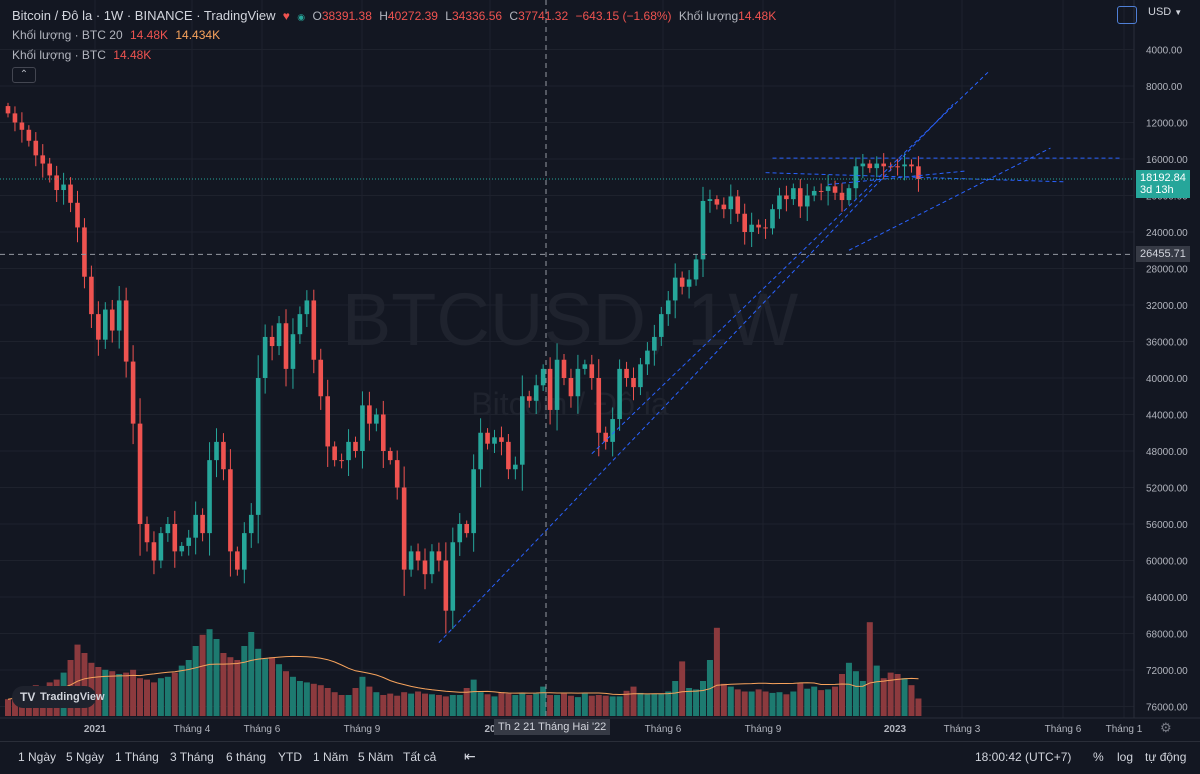  What do you see at coordinates (1098, 757) in the screenshot?
I see `percent-toggle: %` at bounding box center [1098, 757].